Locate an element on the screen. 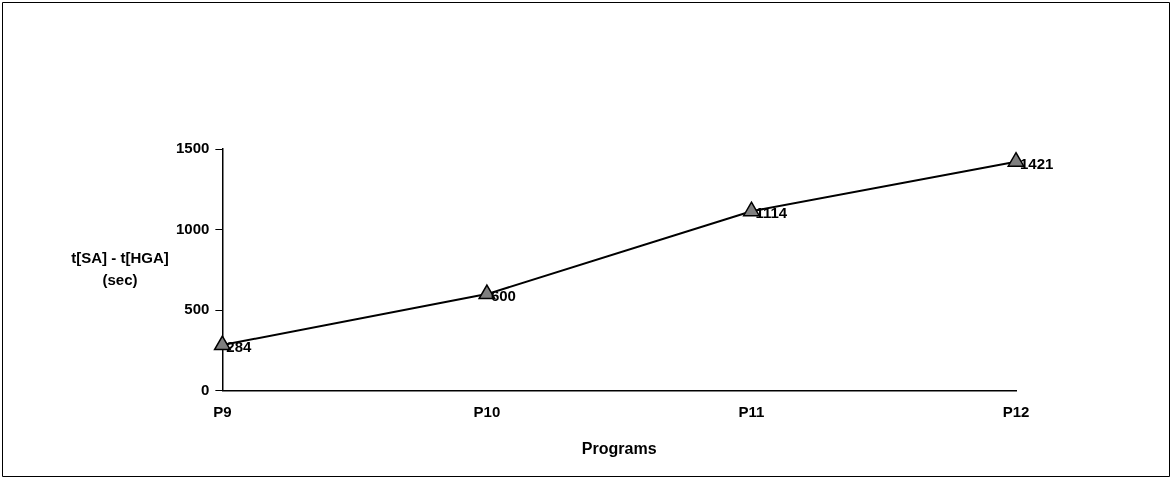 This screenshot has height=479, width=1172. y-tick-label: 500 is located at coordinates (197, 309).